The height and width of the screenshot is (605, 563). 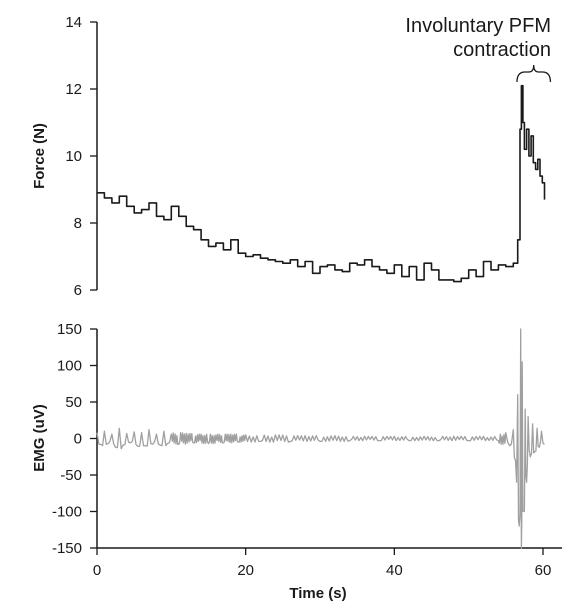 What do you see at coordinates (73, 89) in the screenshot?
I see `force-y-tick-label: 12` at bounding box center [73, 89].